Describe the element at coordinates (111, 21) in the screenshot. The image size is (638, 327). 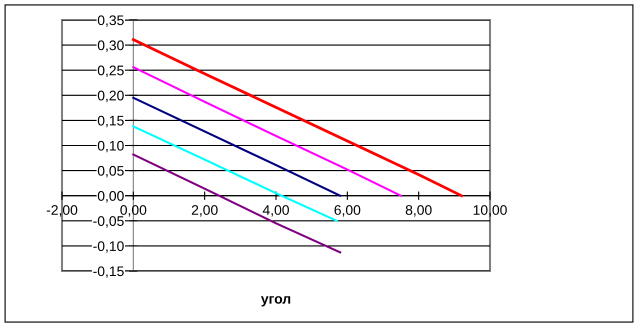
I see `y-tick-label: 0,35` at that location.